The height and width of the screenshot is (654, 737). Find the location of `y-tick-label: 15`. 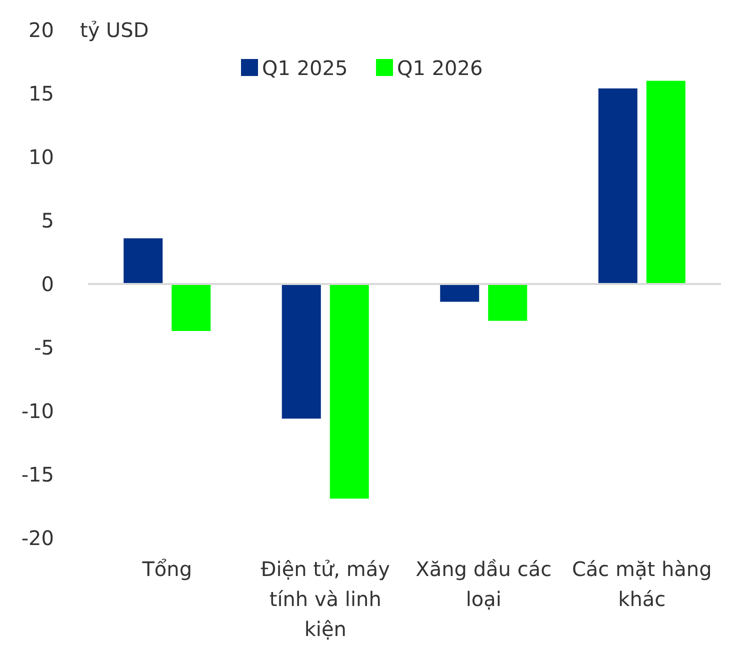

y-tick-label: 15 is located at coordinates (41, 94).